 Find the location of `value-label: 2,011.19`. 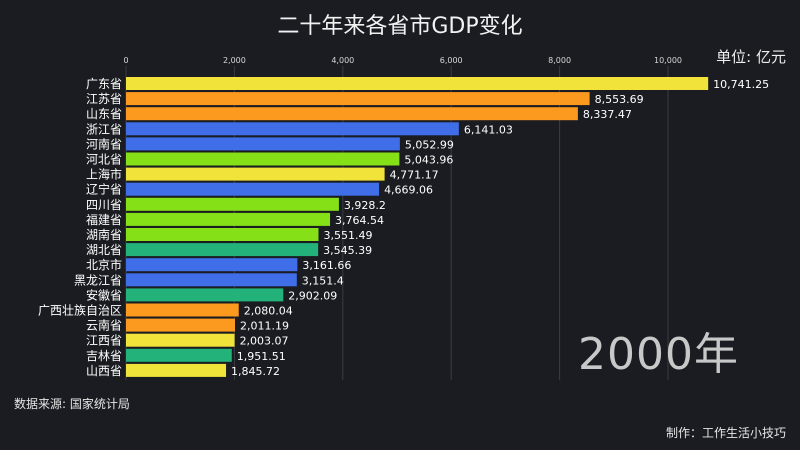

value-label: 2,011.19 is located at coordinates (264, 326).